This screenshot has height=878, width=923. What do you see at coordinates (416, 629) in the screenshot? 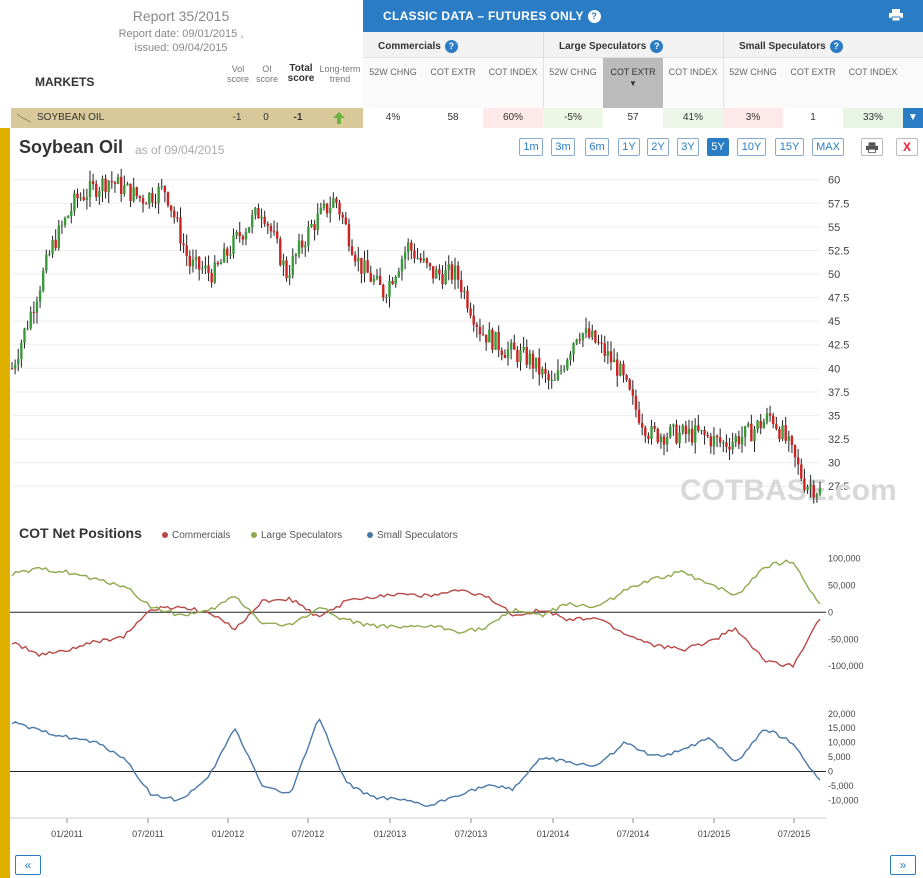
I see `series-line` at bounding box center [416, 629].